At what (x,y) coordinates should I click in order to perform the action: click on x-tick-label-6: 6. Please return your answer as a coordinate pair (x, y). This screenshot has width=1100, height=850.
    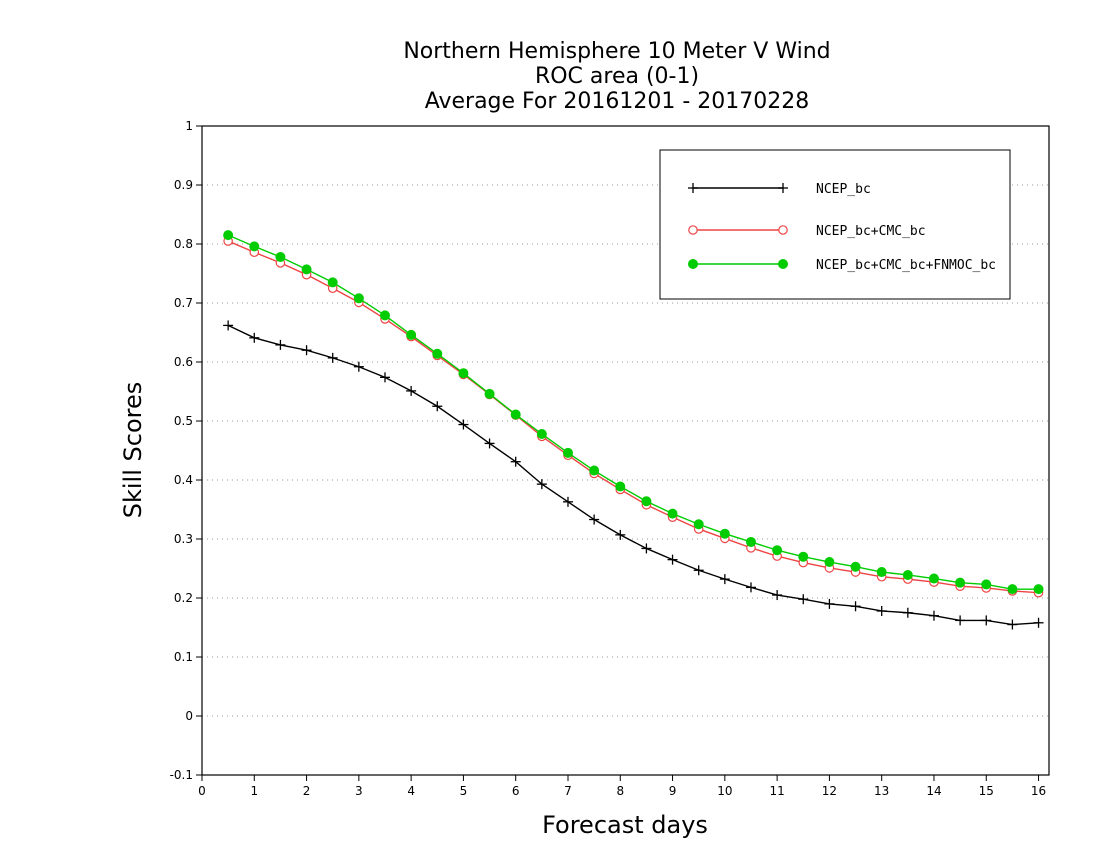
    Looking at the image, I should click on (516, 791).